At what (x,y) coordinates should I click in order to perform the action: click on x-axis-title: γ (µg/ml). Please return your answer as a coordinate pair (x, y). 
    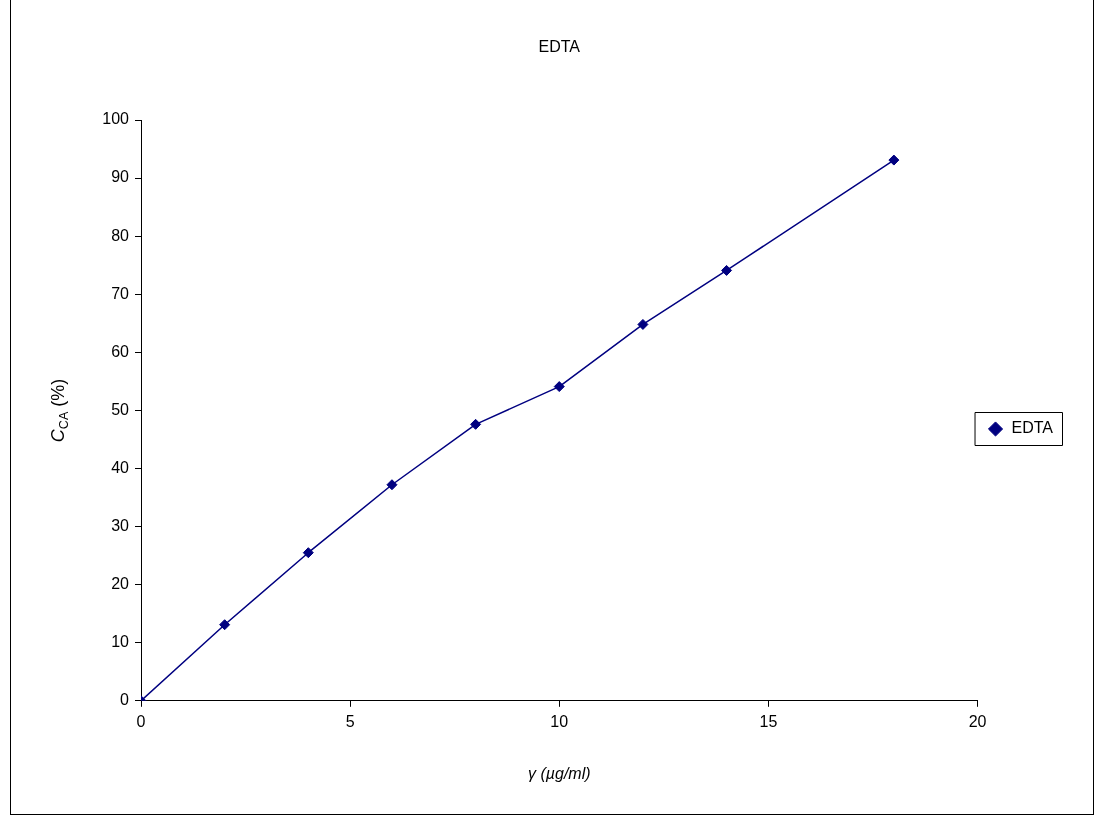
    Looking at the image, I should click on (559, 774).